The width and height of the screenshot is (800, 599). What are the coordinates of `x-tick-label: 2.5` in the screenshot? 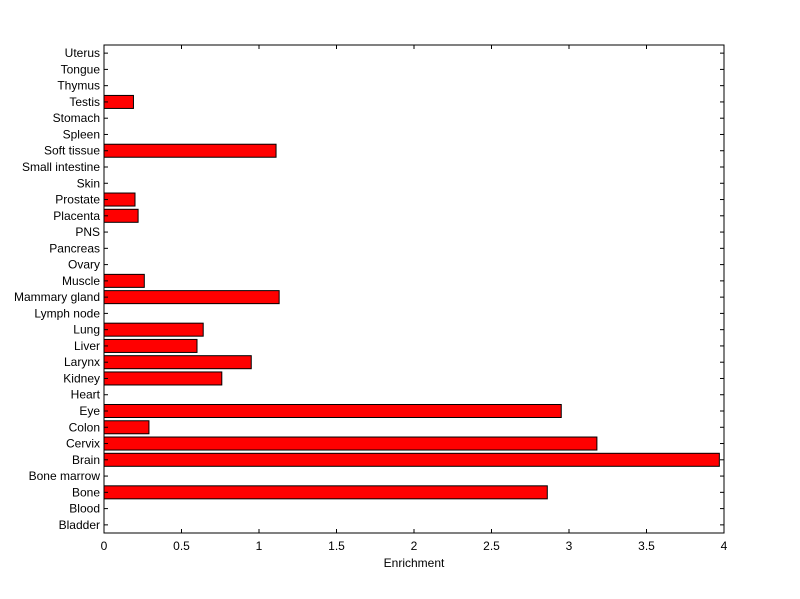 It's located at (491, 546).